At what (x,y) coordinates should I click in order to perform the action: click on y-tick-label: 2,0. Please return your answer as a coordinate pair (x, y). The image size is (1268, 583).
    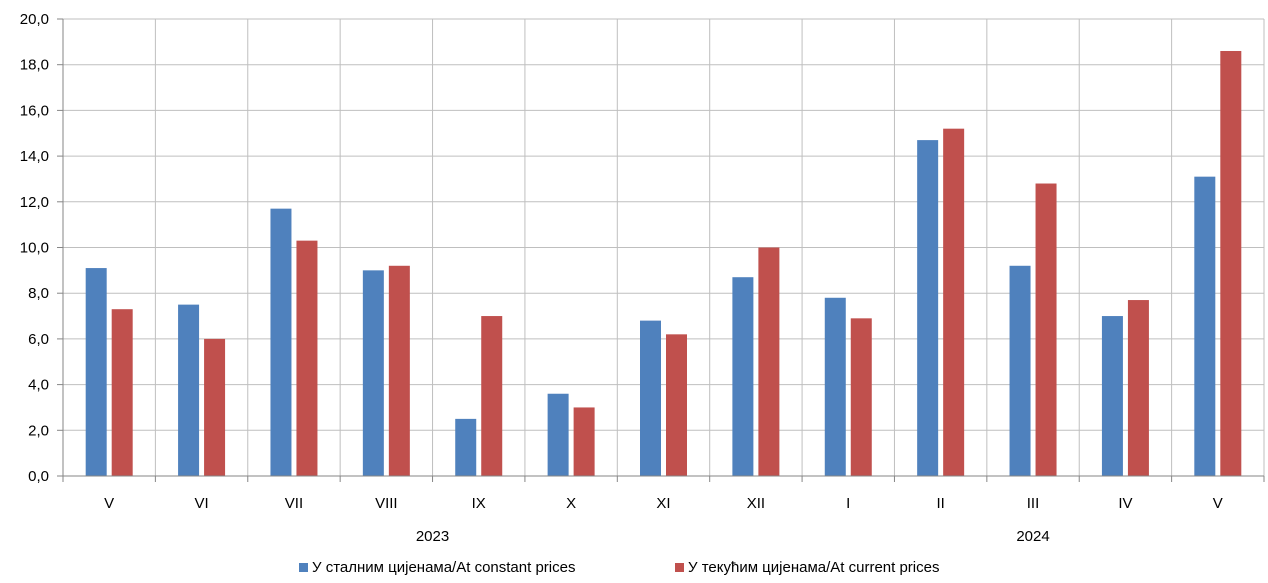
    Looking at the image, I should click on (38, 430).